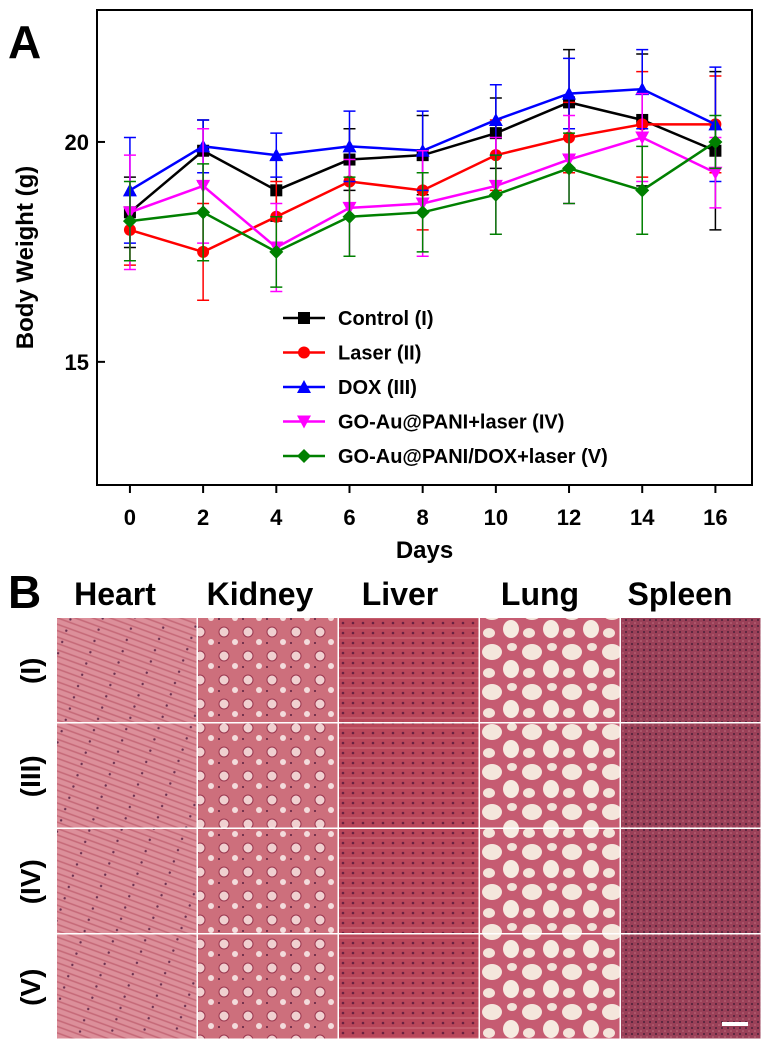 This screenshot has width=770, height=1046. Describe the element at coordinates (24, 42) in the screenshot. I see `panel-label: A` at that location.